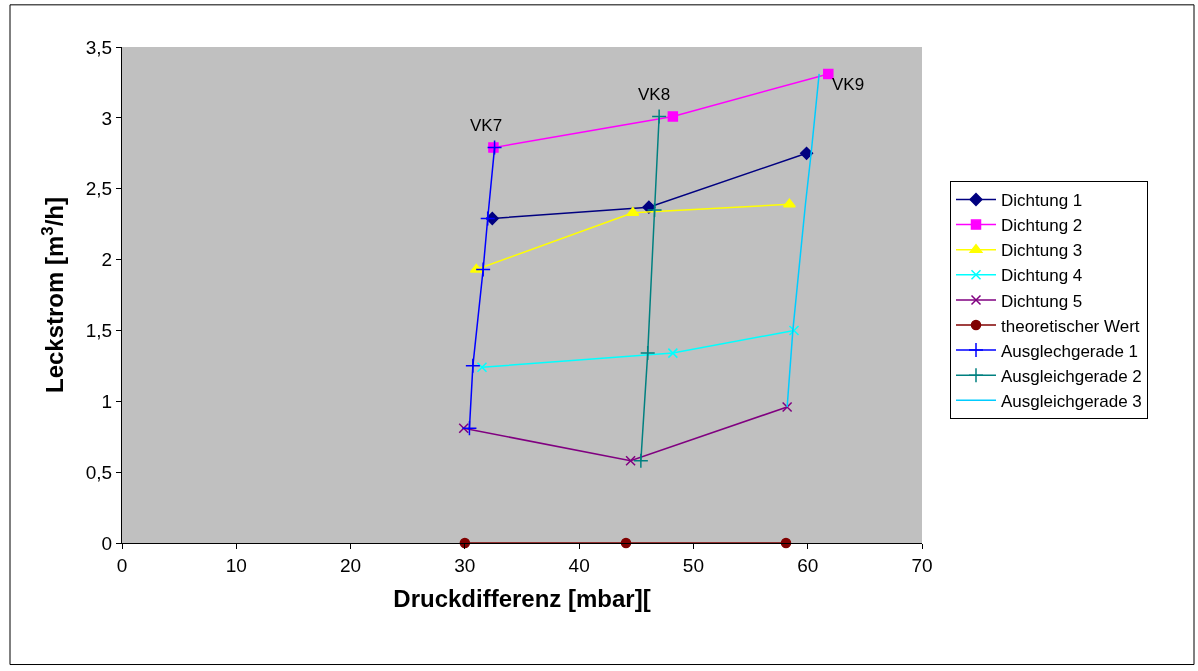  Describe the element at coordinates (486, 125) in the screenshot. I see `annotation: VK7` at that location.